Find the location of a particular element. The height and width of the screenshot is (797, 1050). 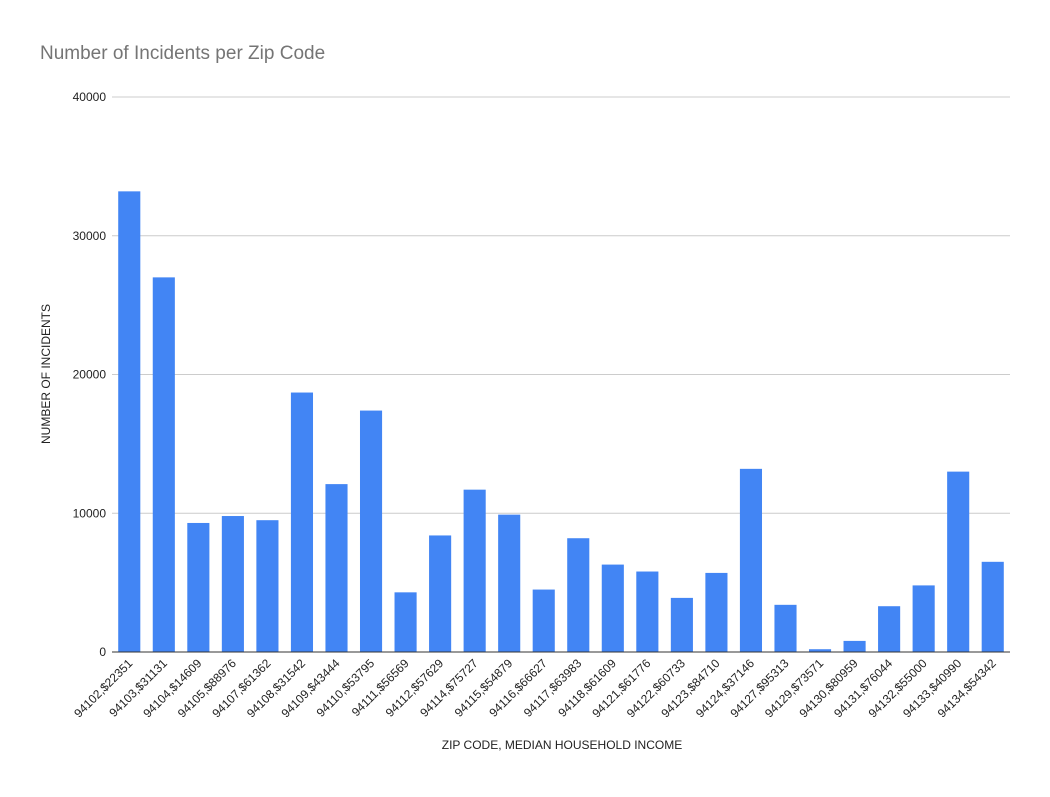

y-axis-ticks: 0 10000 20000 30000 40000 is located at coordinates (90, 374).